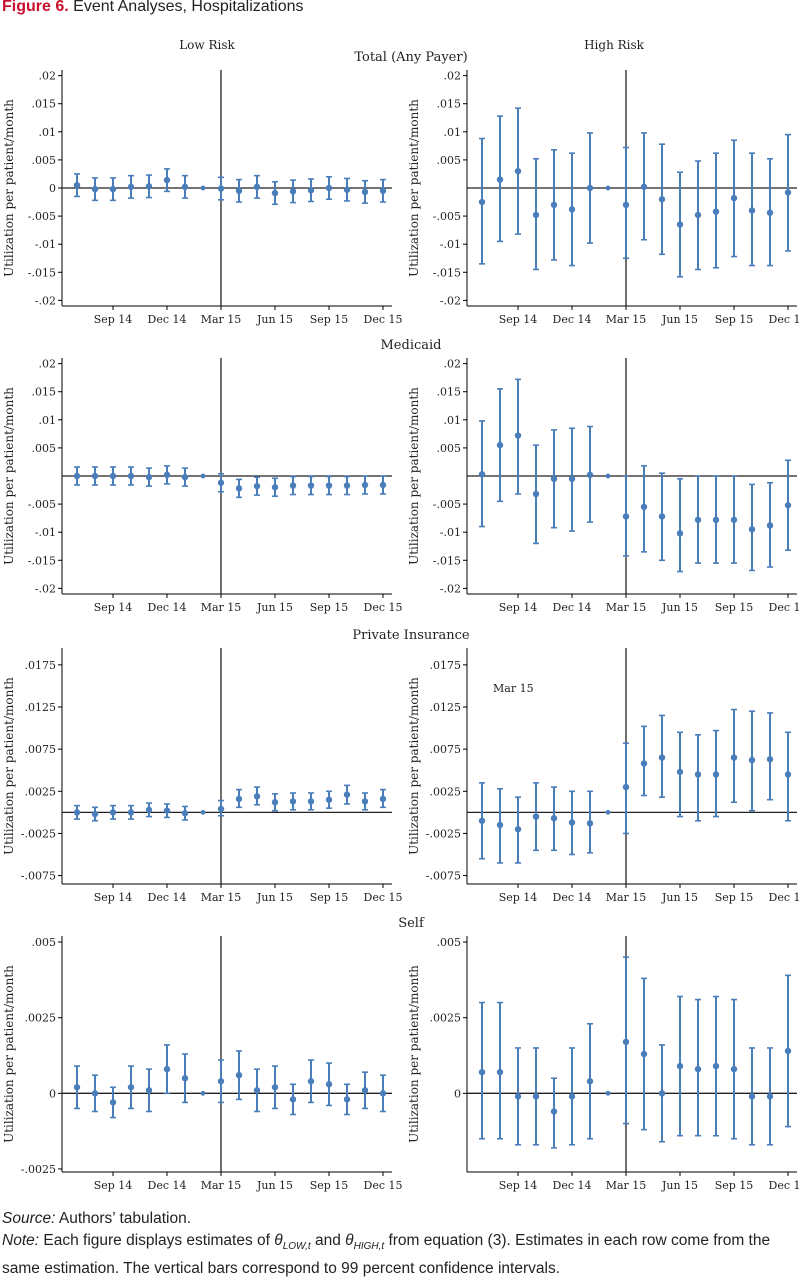 The image size is (801, 1280). What do you see at coordinates (414, 766) in the screenshot?
I see `private-insurance-high-risk-y-axis-label: Utilization per patient/month` at bounding box center [414, 766].